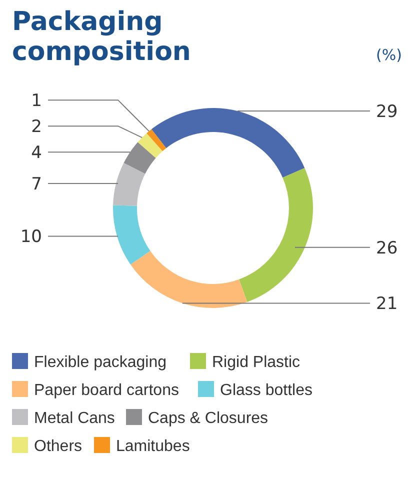 This screenshot has width=415, height=477. Describe the element at coordinates (387, 112) in the screenshot. I see `data-label: 29` at that location.